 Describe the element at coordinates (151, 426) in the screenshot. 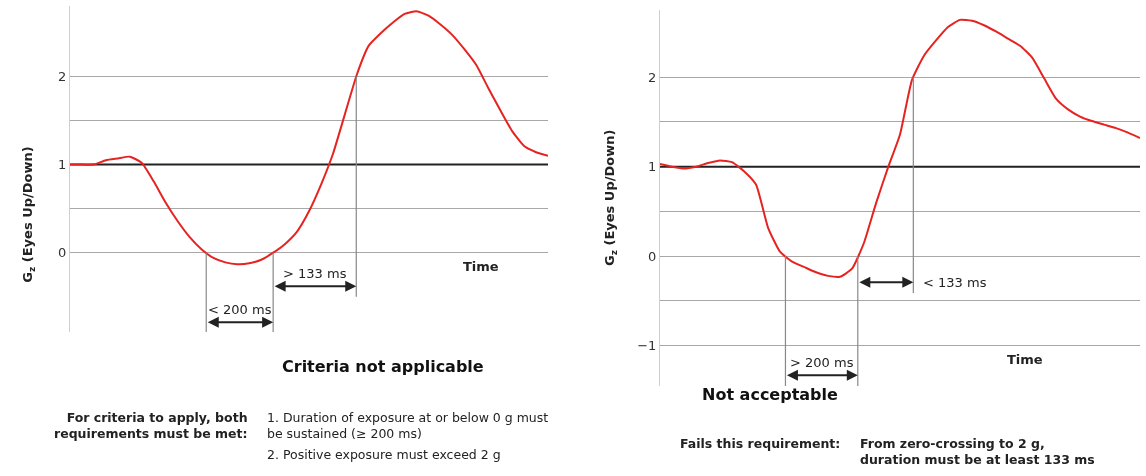

I see `text: For criteria to apply, both requirements must be met:` at that location.